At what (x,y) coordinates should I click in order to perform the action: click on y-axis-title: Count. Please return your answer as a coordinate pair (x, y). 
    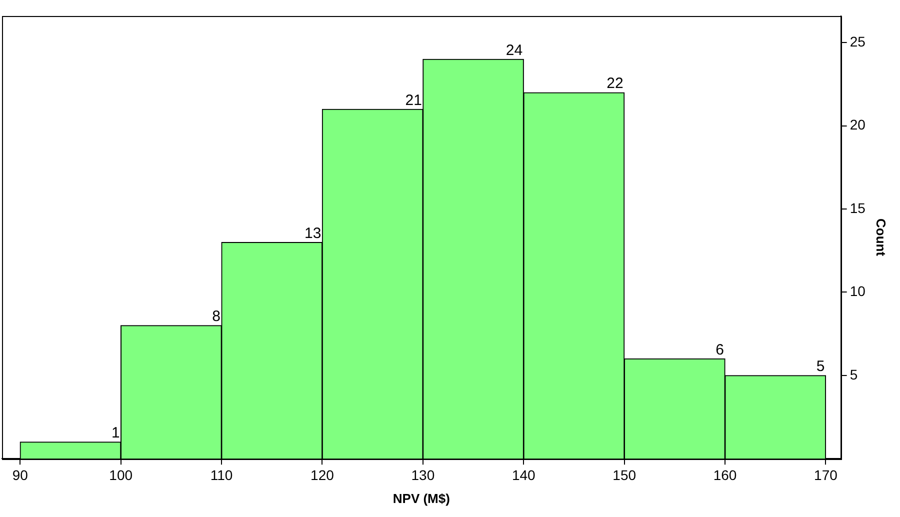
    Looking at the image, I should click on (881, 237).